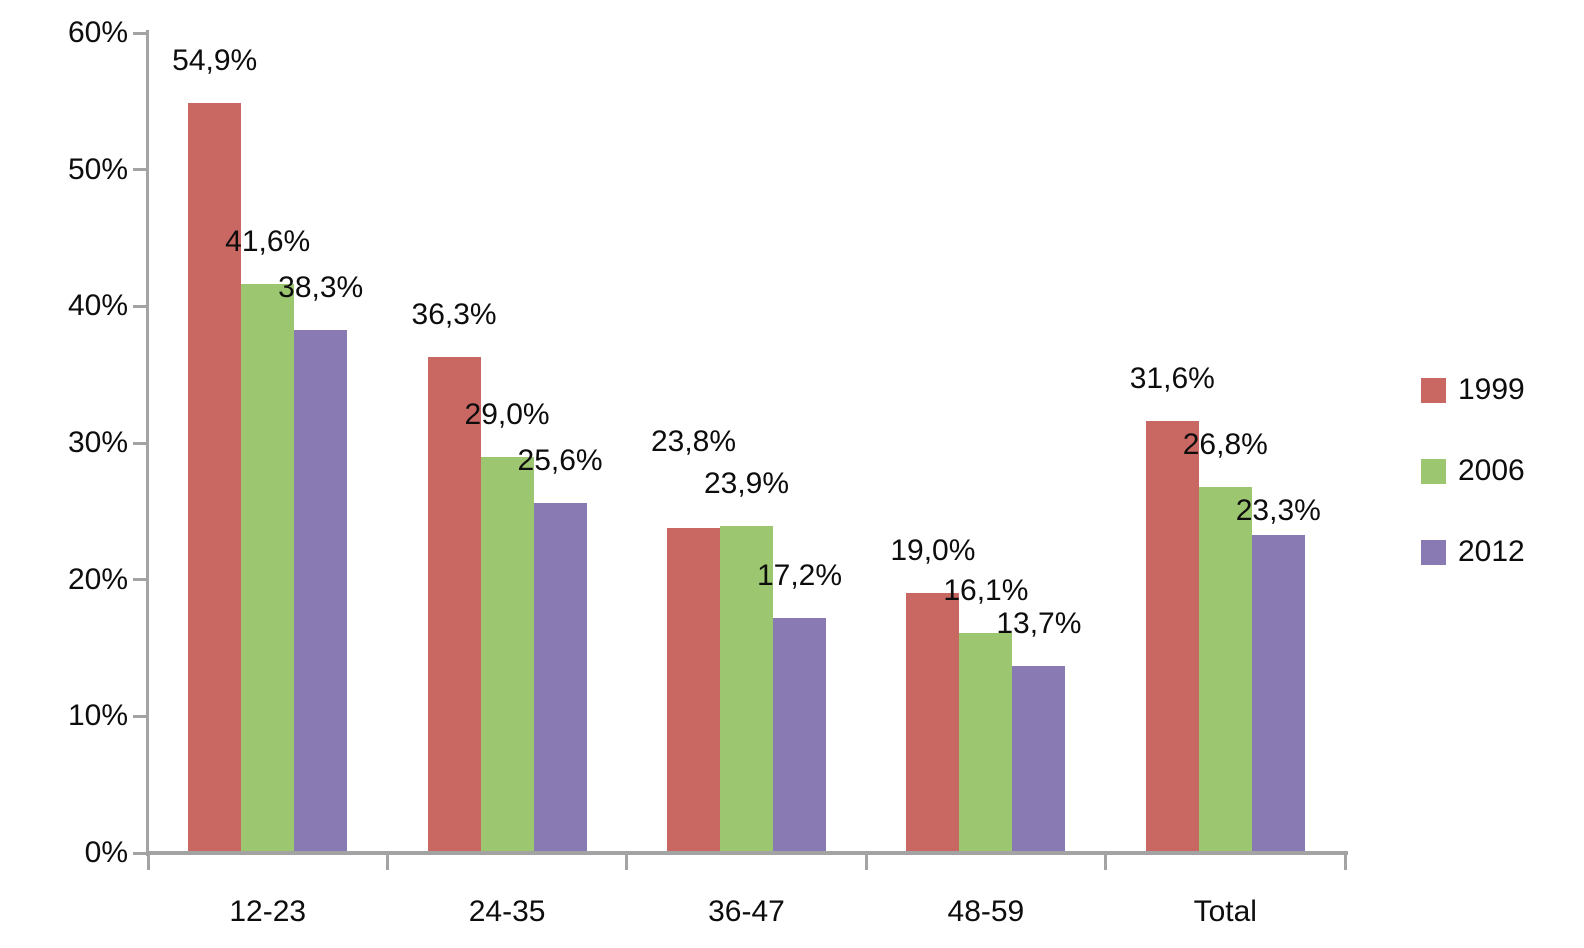 The image size is (1584, 948). I want to click on legend-item-2006: 2006, so click(1473, 470).